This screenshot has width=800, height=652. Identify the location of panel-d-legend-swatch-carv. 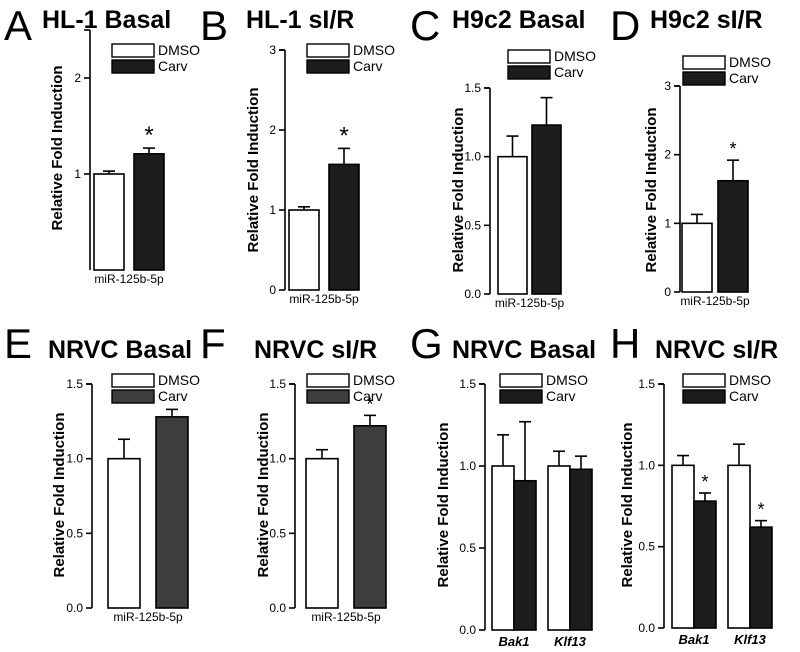
(704, 78).